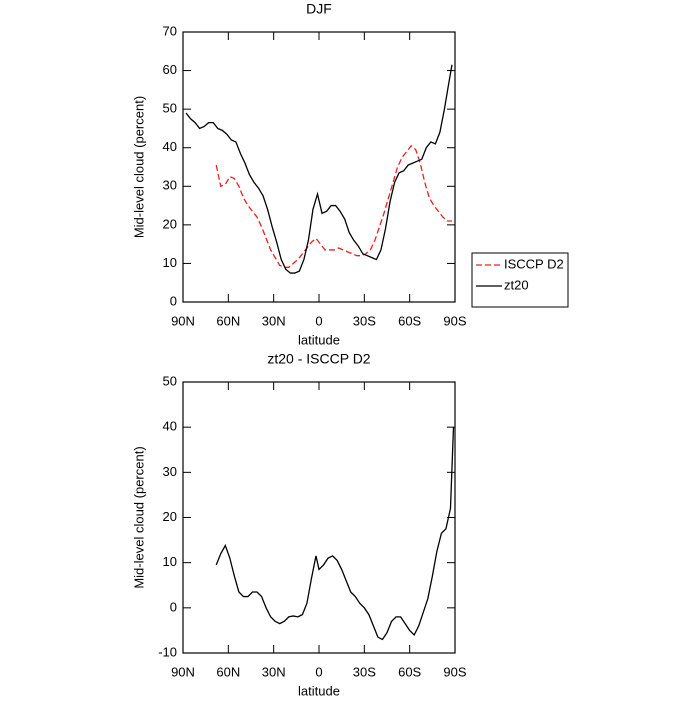 The image size is (700, 705). What do you see at coordinates (516, 284) in the screenshot?
I see `legend-label: zt20` at bounding box center [516, 284].